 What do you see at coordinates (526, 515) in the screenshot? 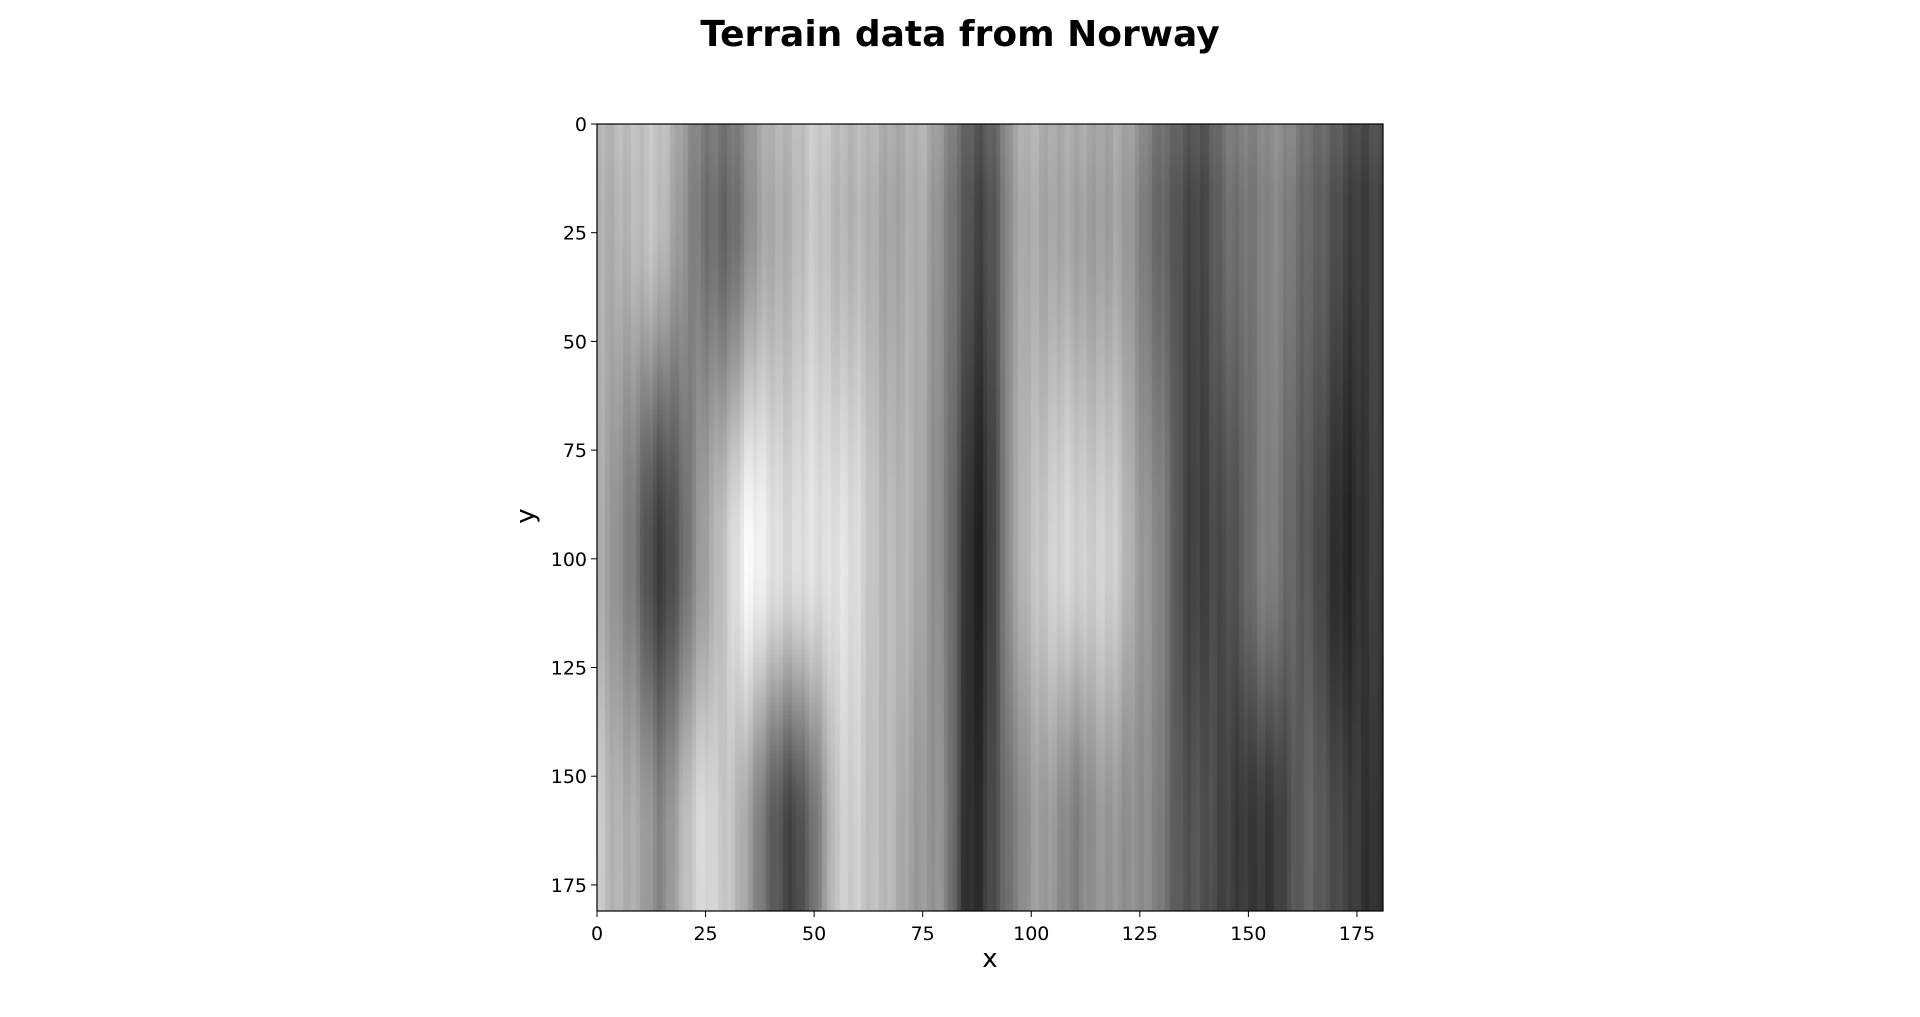
I see `y-axis-label: y` at bounding box center [526, 515].